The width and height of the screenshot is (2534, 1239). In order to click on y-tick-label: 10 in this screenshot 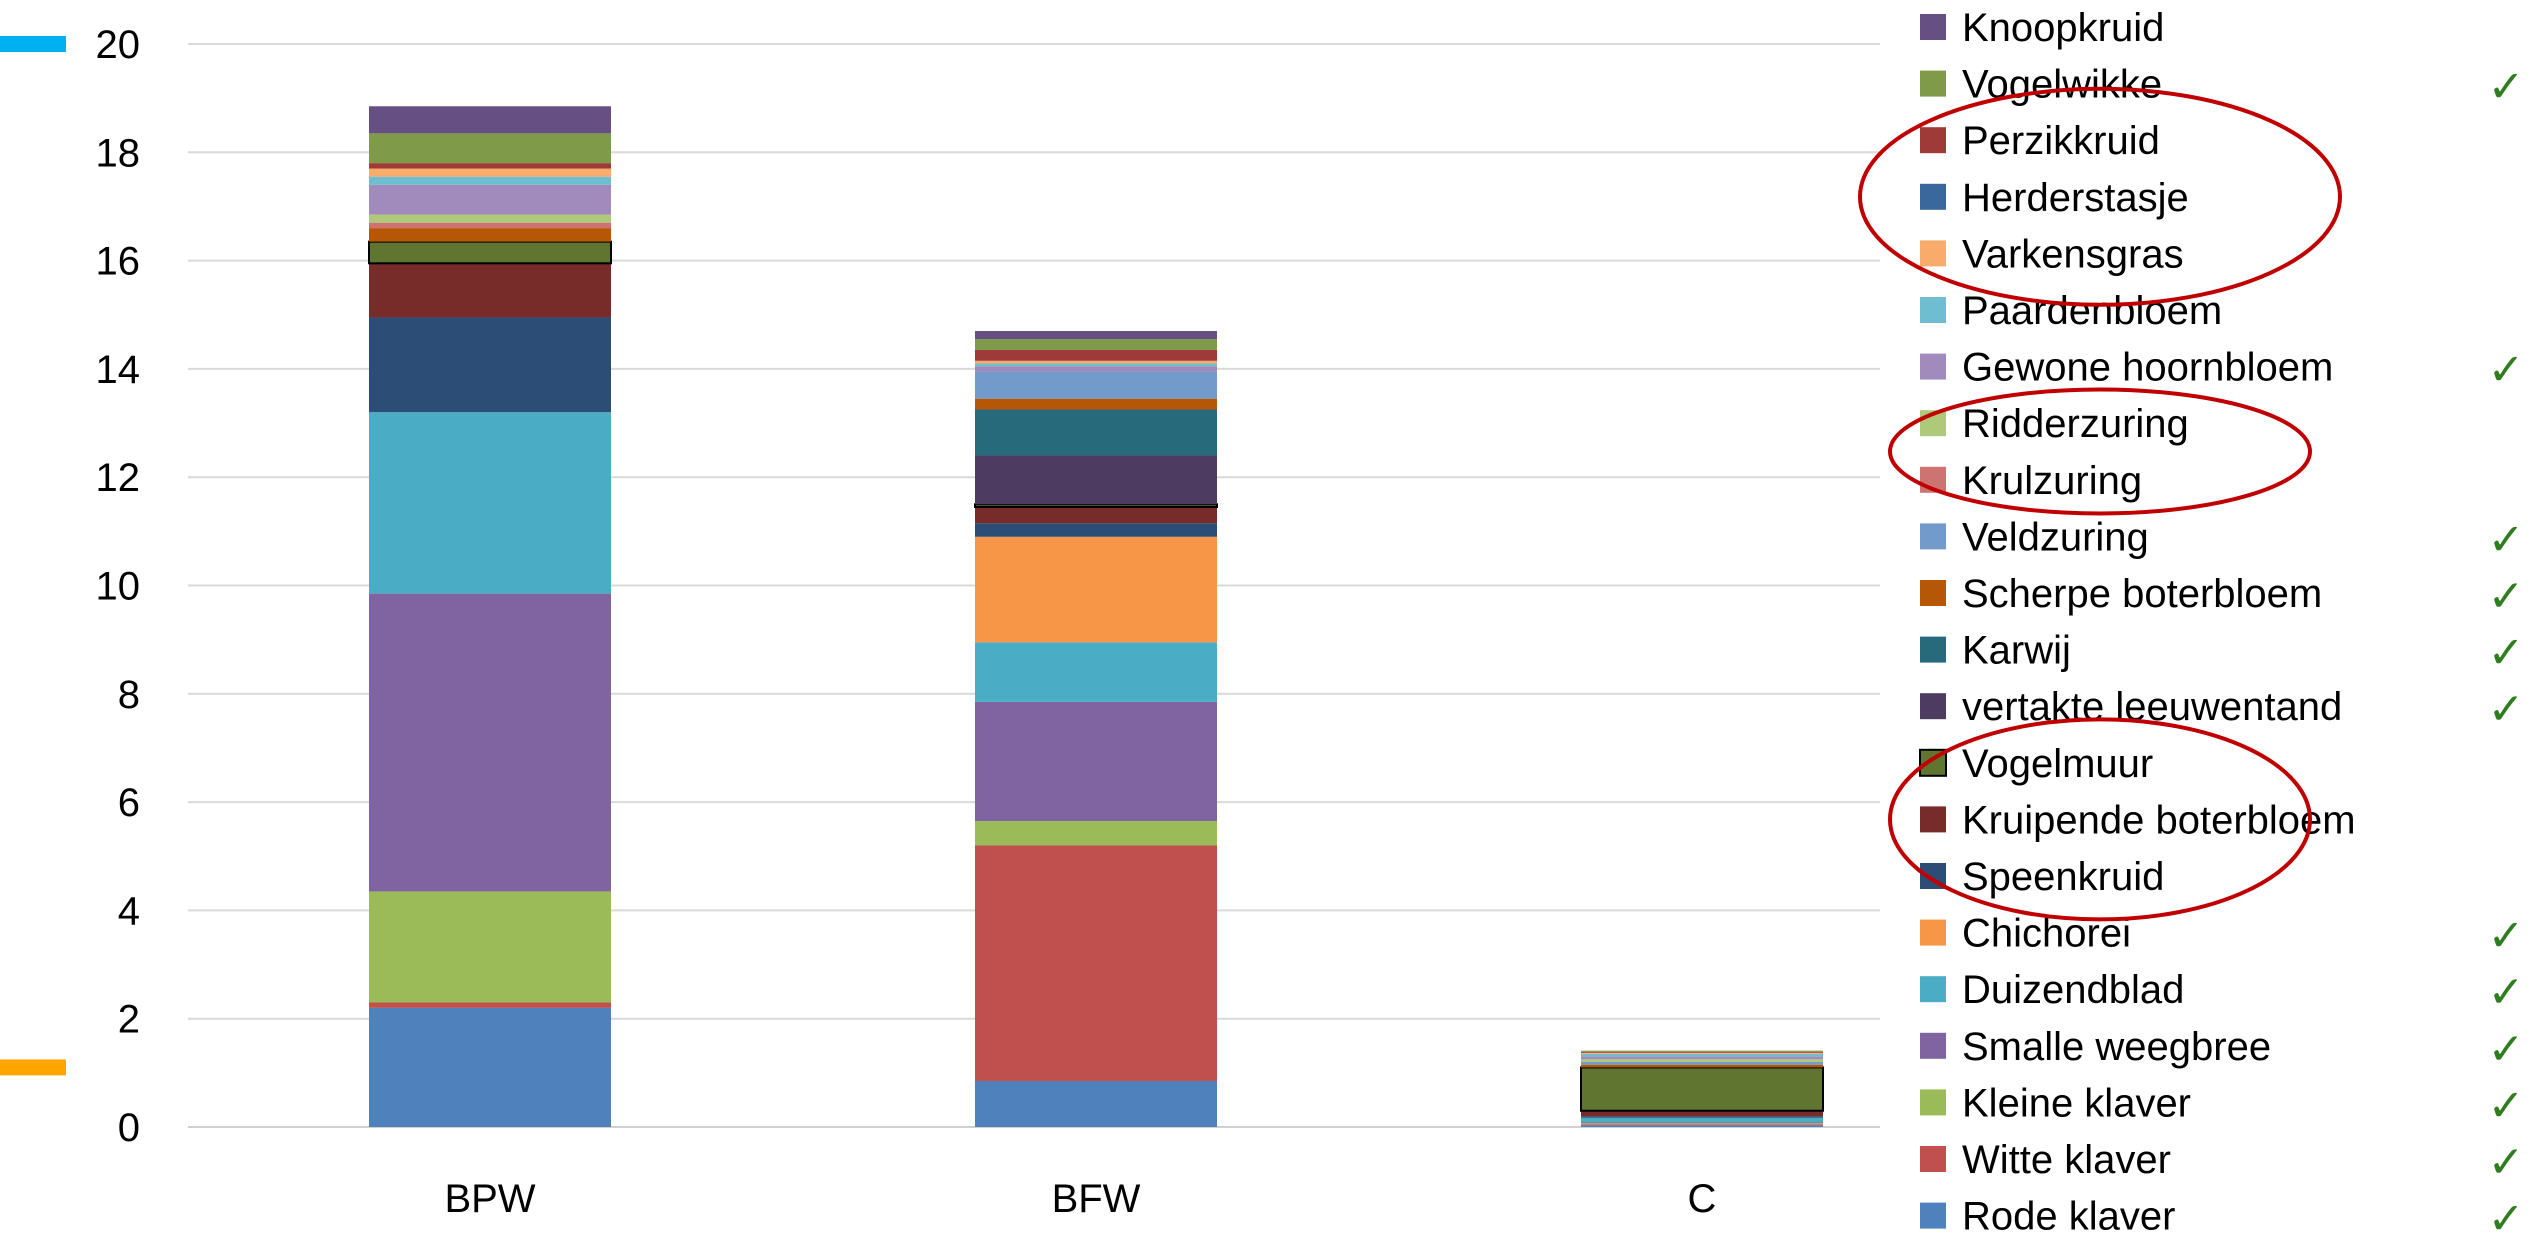, I will do `click(118, 587)`.